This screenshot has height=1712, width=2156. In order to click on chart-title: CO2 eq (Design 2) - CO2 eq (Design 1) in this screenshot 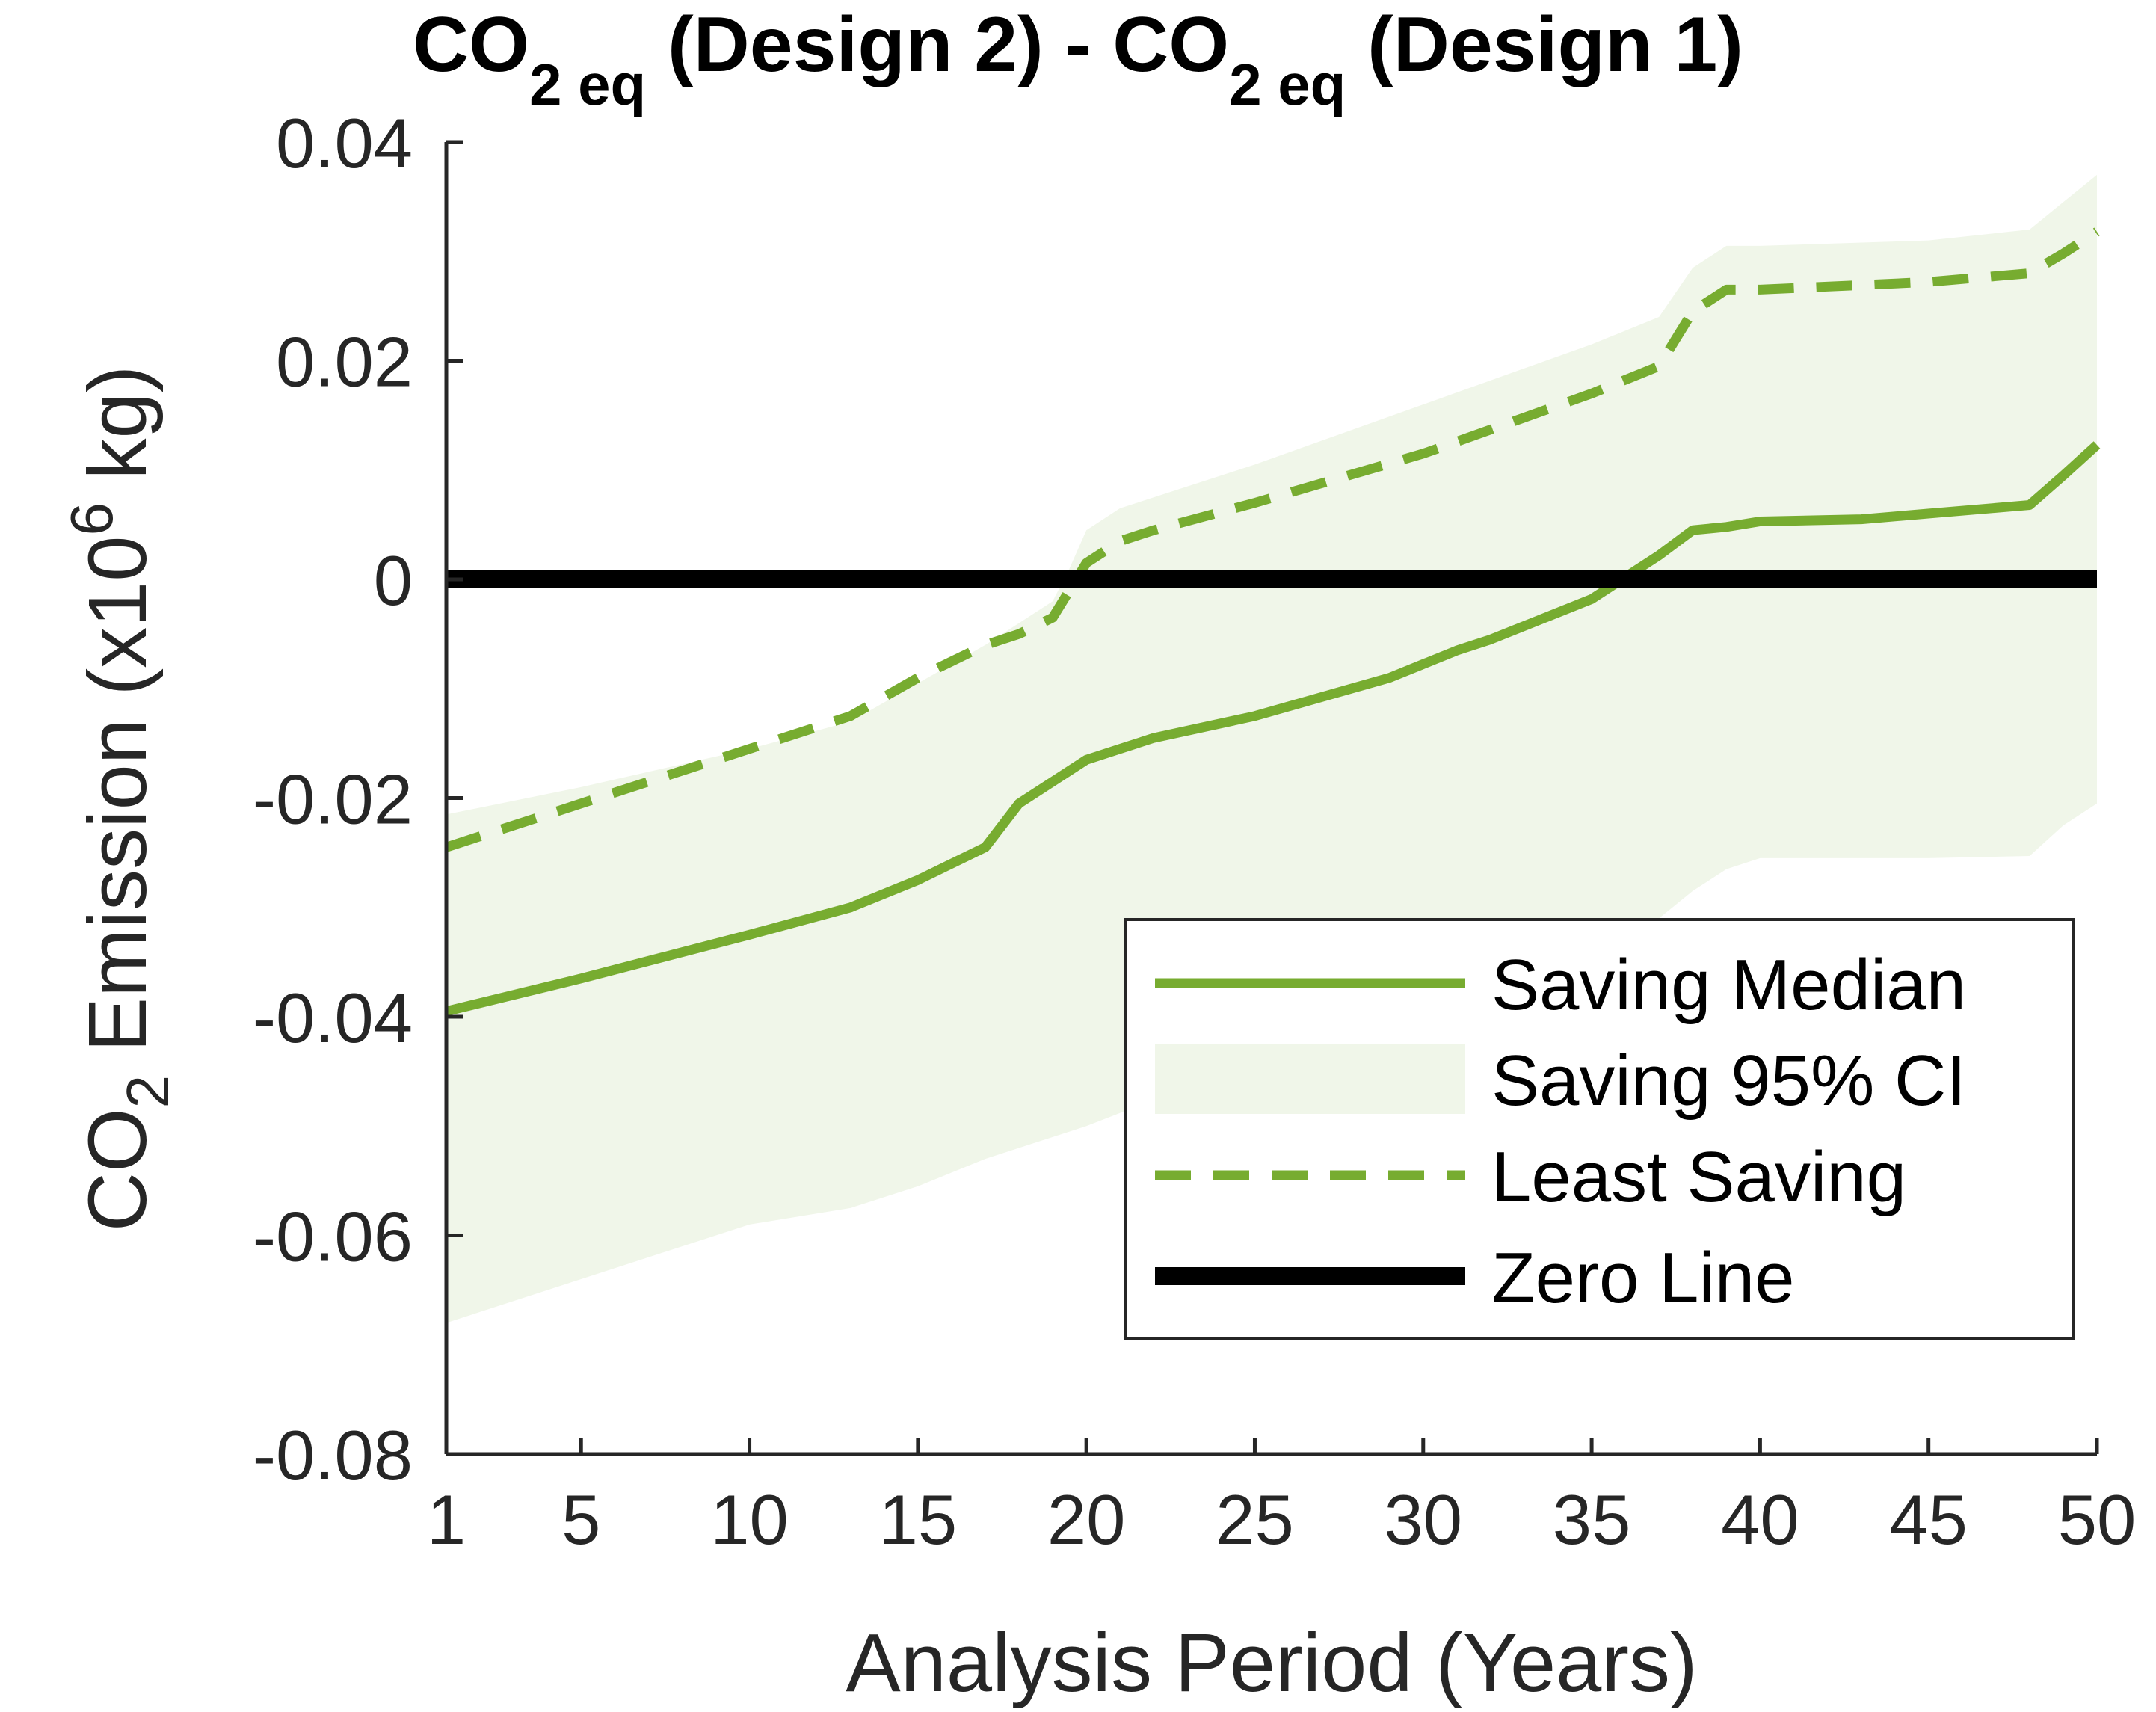, I will do `click(1078, 59)`.